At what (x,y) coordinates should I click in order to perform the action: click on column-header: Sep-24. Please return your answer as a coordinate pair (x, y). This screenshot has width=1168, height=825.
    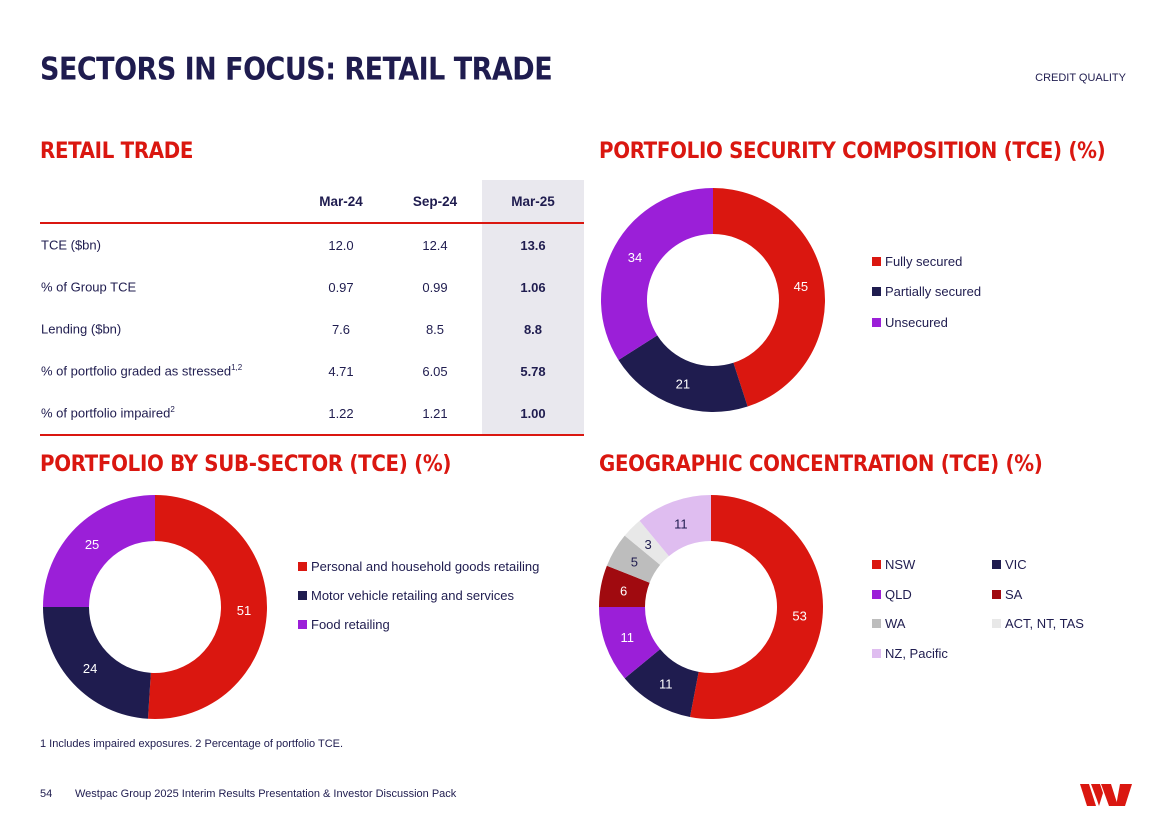
    Looking at the image, I should click on (435, 201).